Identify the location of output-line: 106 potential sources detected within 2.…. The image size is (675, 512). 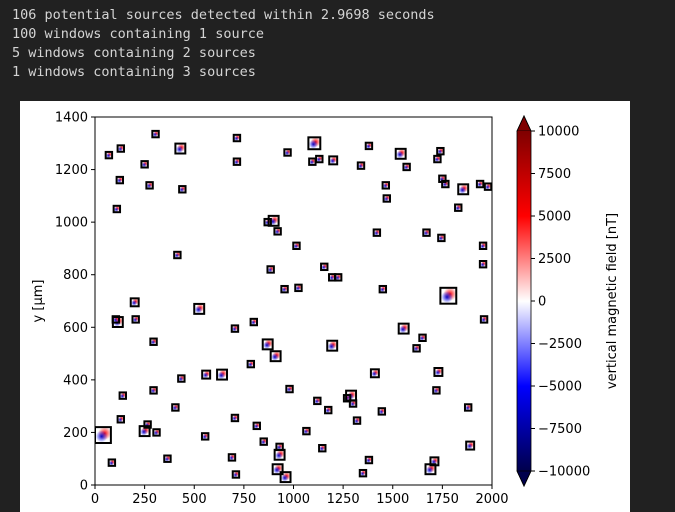
(223, 15).